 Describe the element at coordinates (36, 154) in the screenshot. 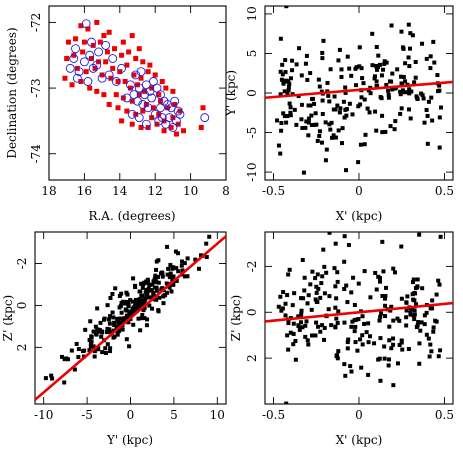

I see `y-tick-label: -74` at that location.